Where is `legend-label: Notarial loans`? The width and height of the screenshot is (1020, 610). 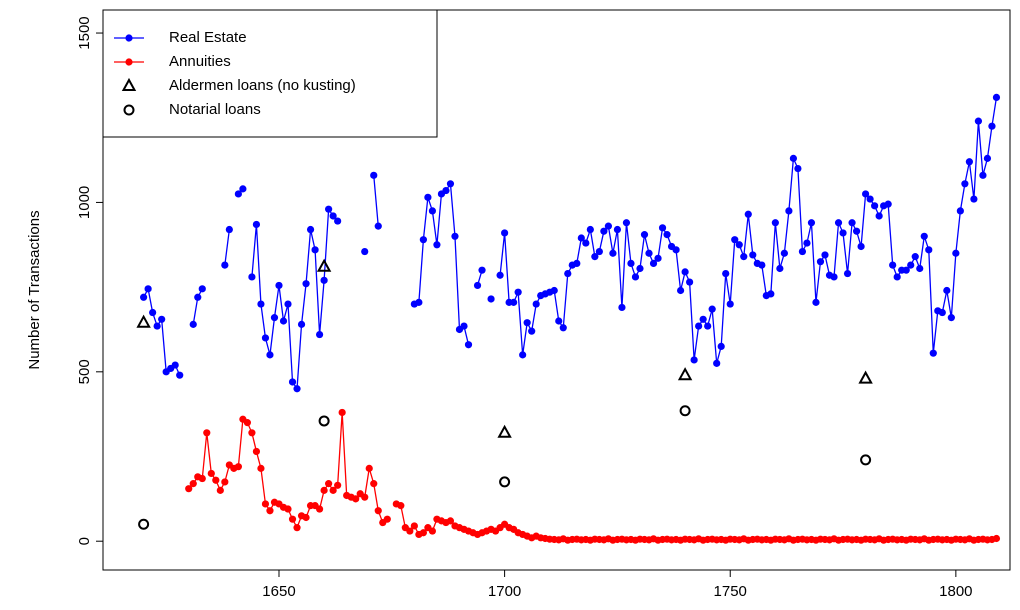
legend-label: Notarial loans is located at coordinates (215, 109).